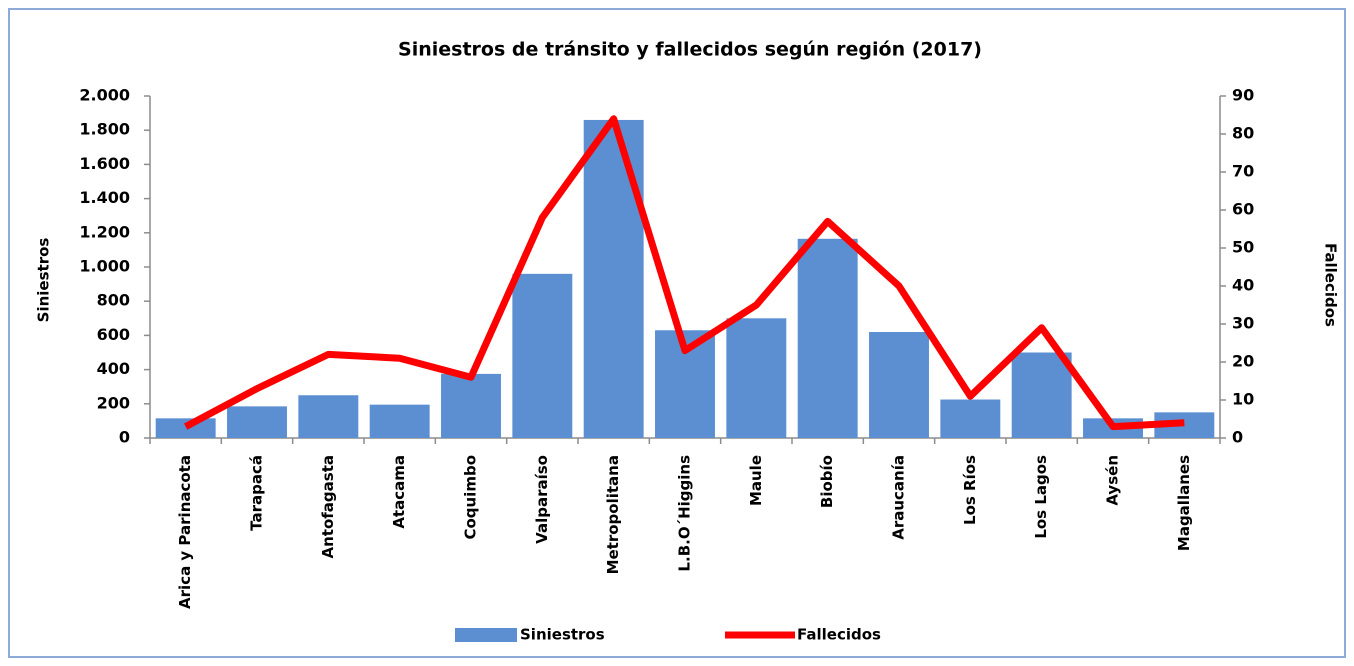 This screenshot has width=1354, height=666. I want to click on y2-tick-label: 70, so click(1243, 171).